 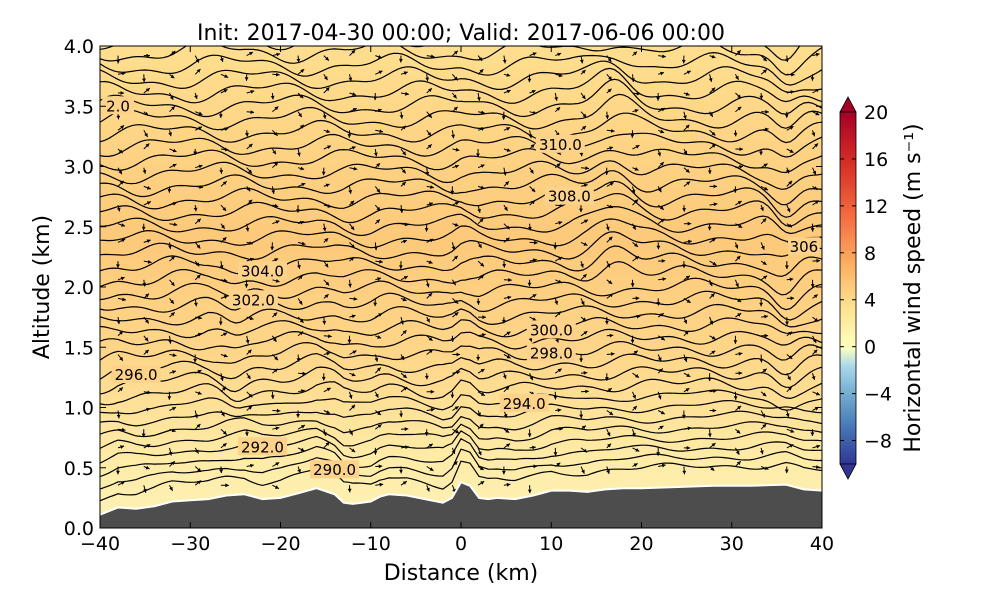 I want to click on colorbar-min-extend, so click(x=848, y=471).